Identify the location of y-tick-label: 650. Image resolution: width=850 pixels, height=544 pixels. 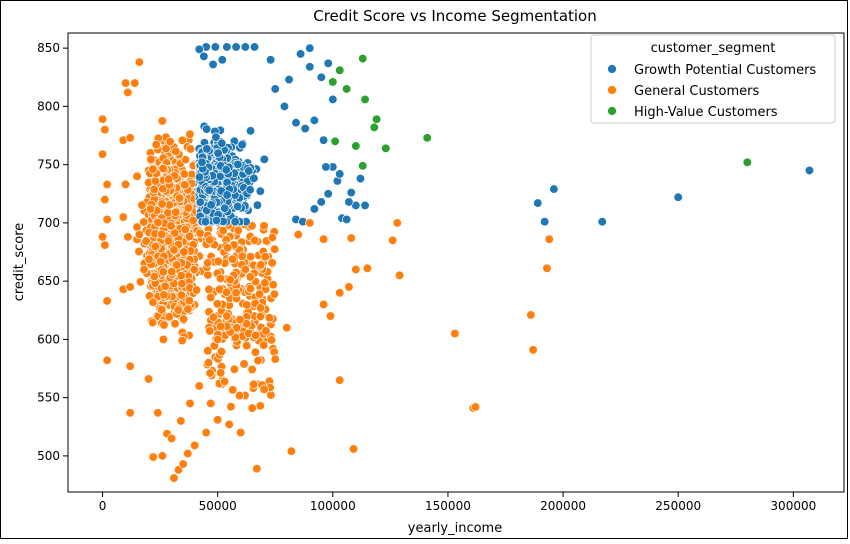
(48, 281).